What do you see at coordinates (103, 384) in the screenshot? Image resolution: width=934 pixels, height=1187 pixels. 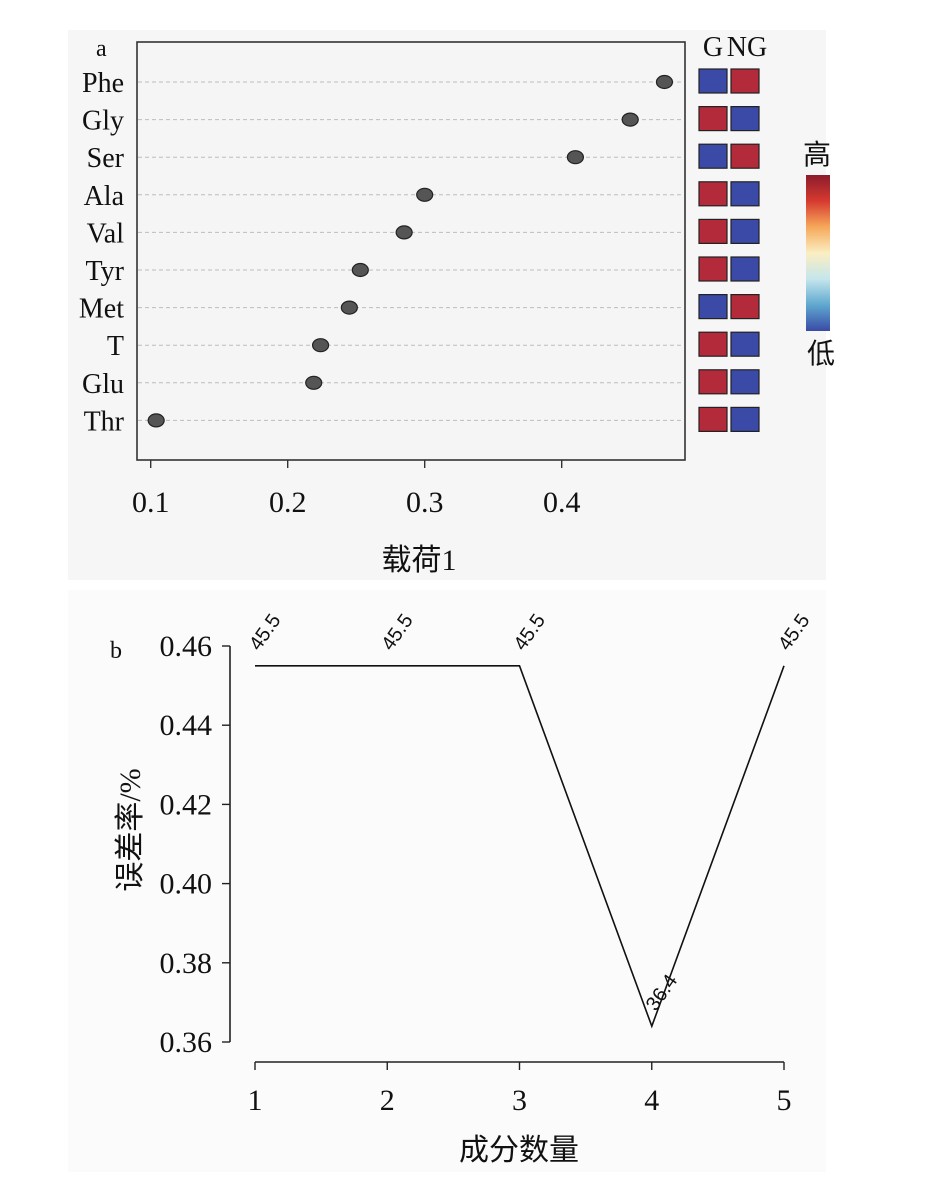 I see `category-label: Glu` at bounding box center [103, 384].